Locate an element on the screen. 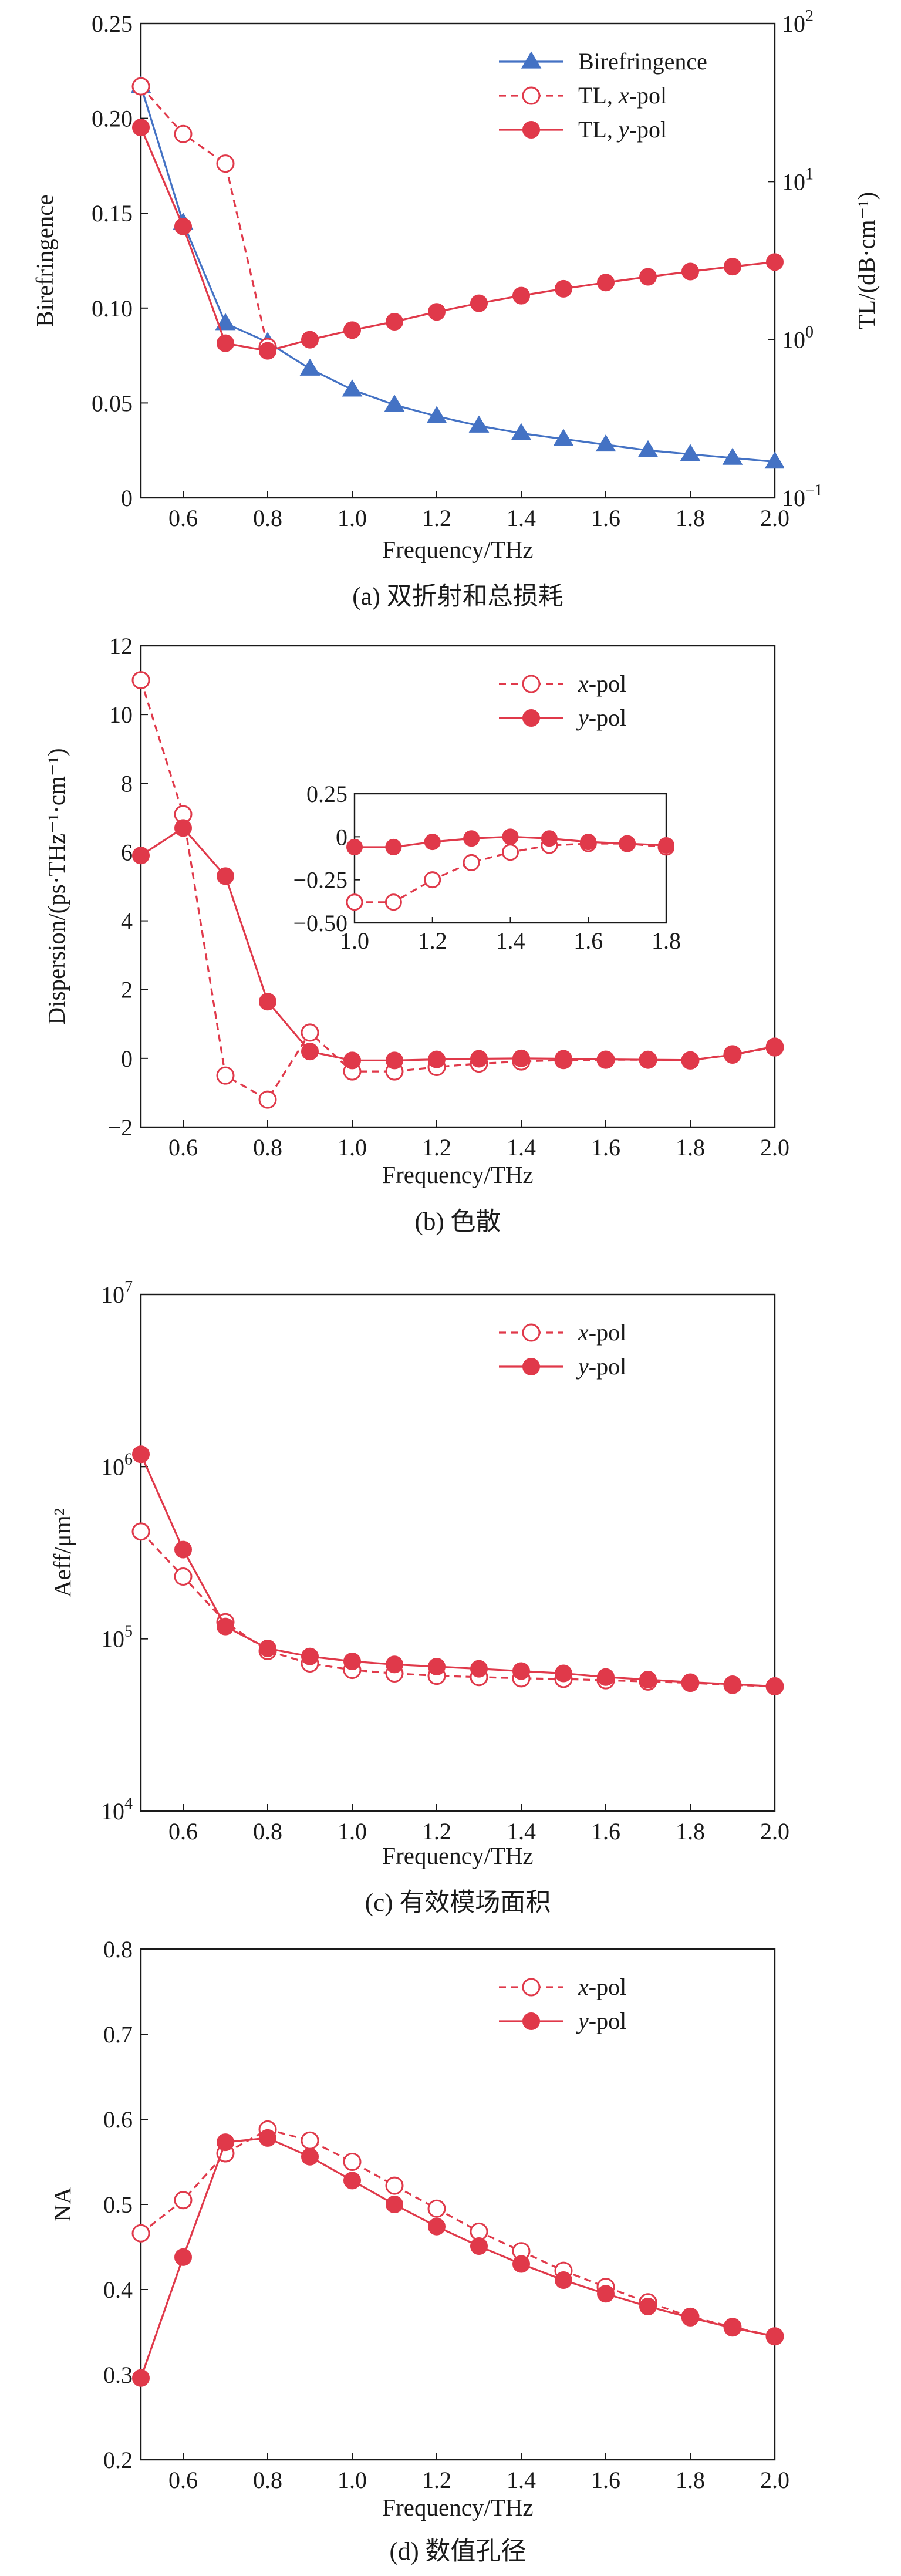 The height and width of the screenshot is (2576, 901). legend-item: Birefringence is located at coordinates (603, 61).